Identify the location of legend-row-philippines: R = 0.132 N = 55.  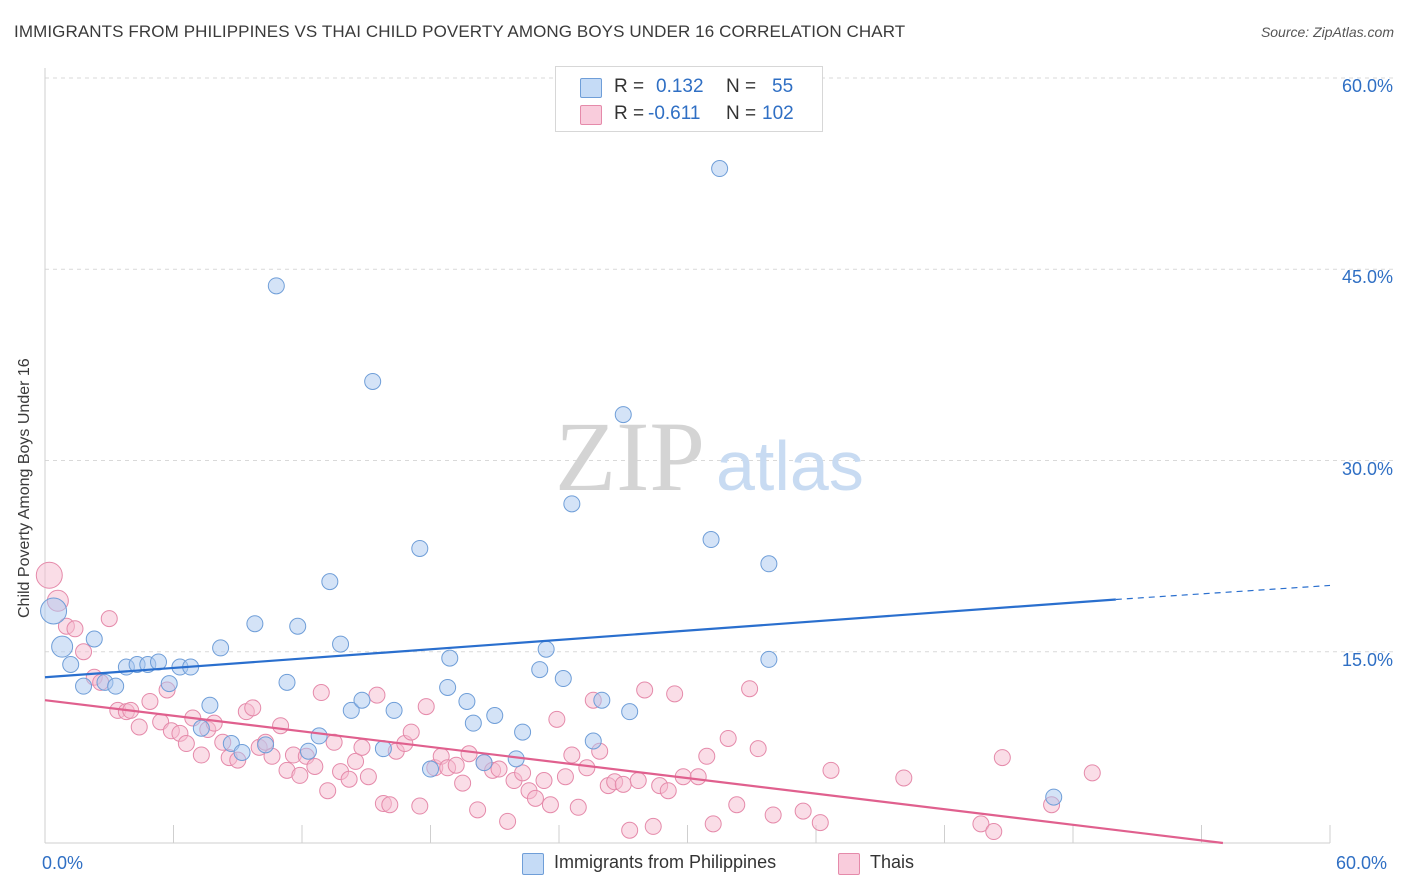
(689, 89).